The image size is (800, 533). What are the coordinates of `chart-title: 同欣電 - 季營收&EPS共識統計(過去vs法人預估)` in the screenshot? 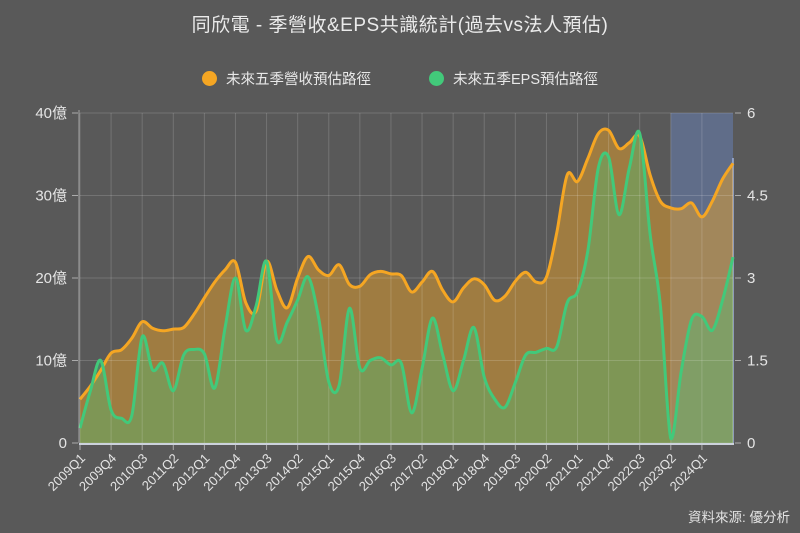 It's located at (400, 25).